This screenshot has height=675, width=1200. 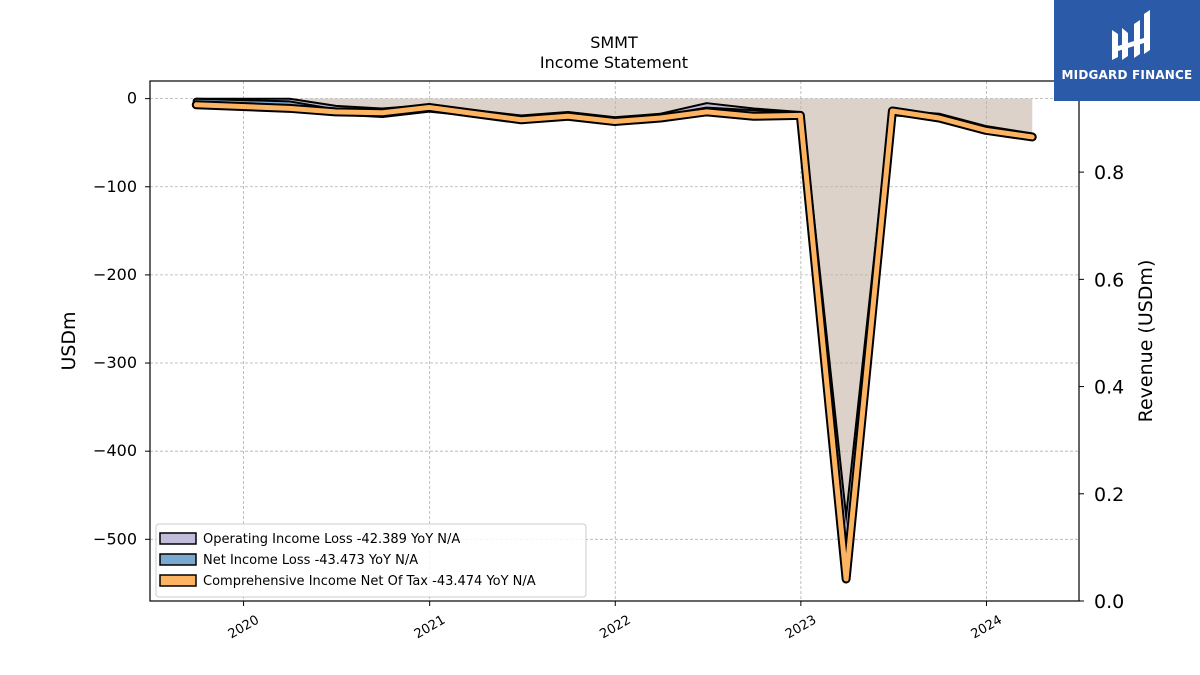 I want to click on y-axis-right: 0.0 0.2 0.4 0.6 0.8, so click(x=1101, y=387).